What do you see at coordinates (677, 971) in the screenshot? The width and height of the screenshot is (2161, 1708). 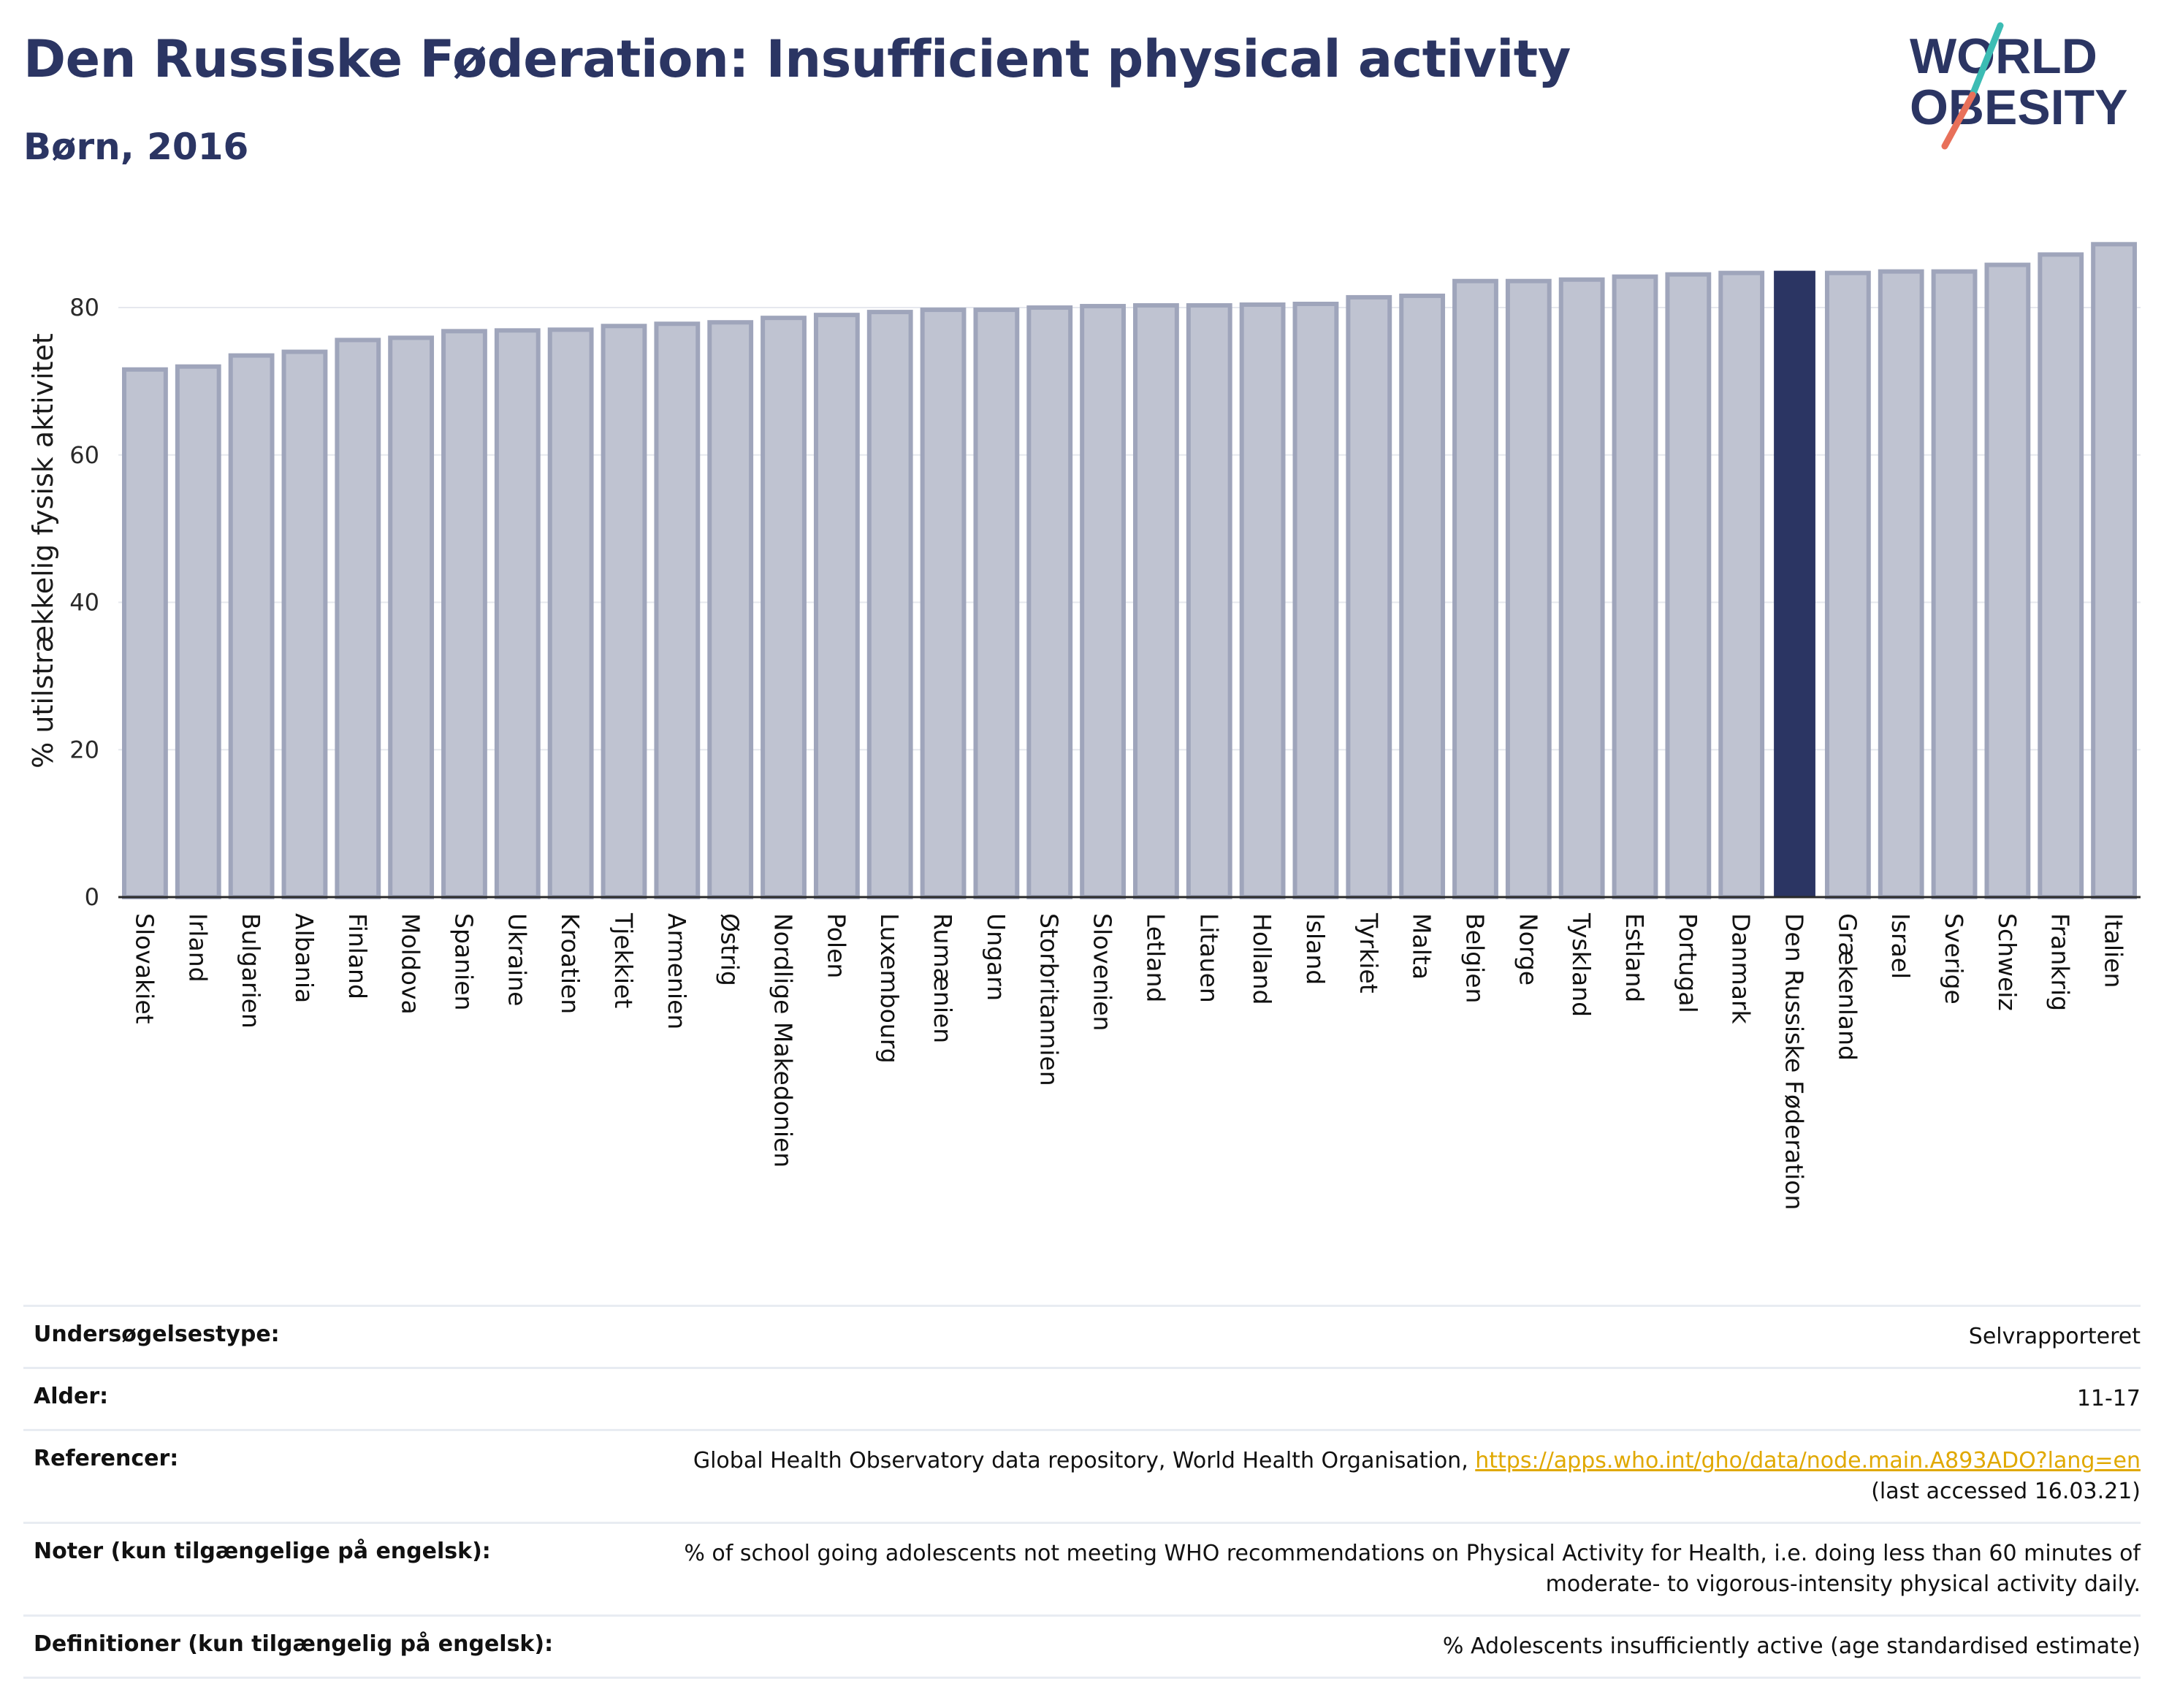 I see `x-tick-label: Armenien` at bounding box center [677, 971].